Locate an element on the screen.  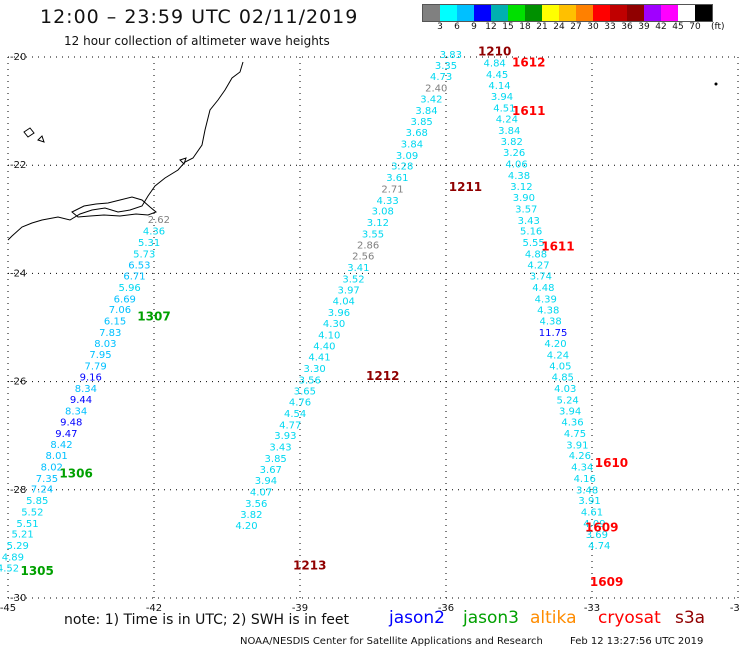
latitude-tick-label: -24 is located at coordinates (18, 273).